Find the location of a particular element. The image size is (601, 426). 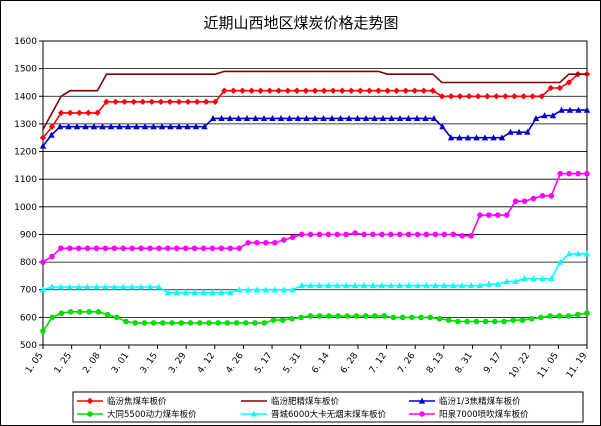

legend-label: 临汾肥精煤车板价 is located at coordinates (305, 401).